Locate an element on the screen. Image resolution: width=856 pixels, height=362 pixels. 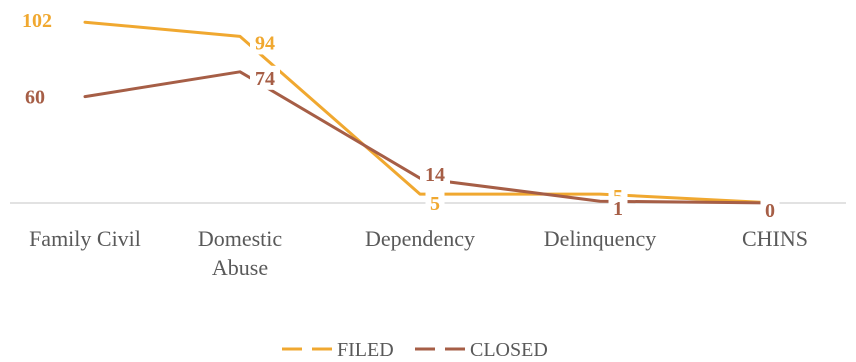
data-label-closed: 60 is located at coordinates (35, 98).